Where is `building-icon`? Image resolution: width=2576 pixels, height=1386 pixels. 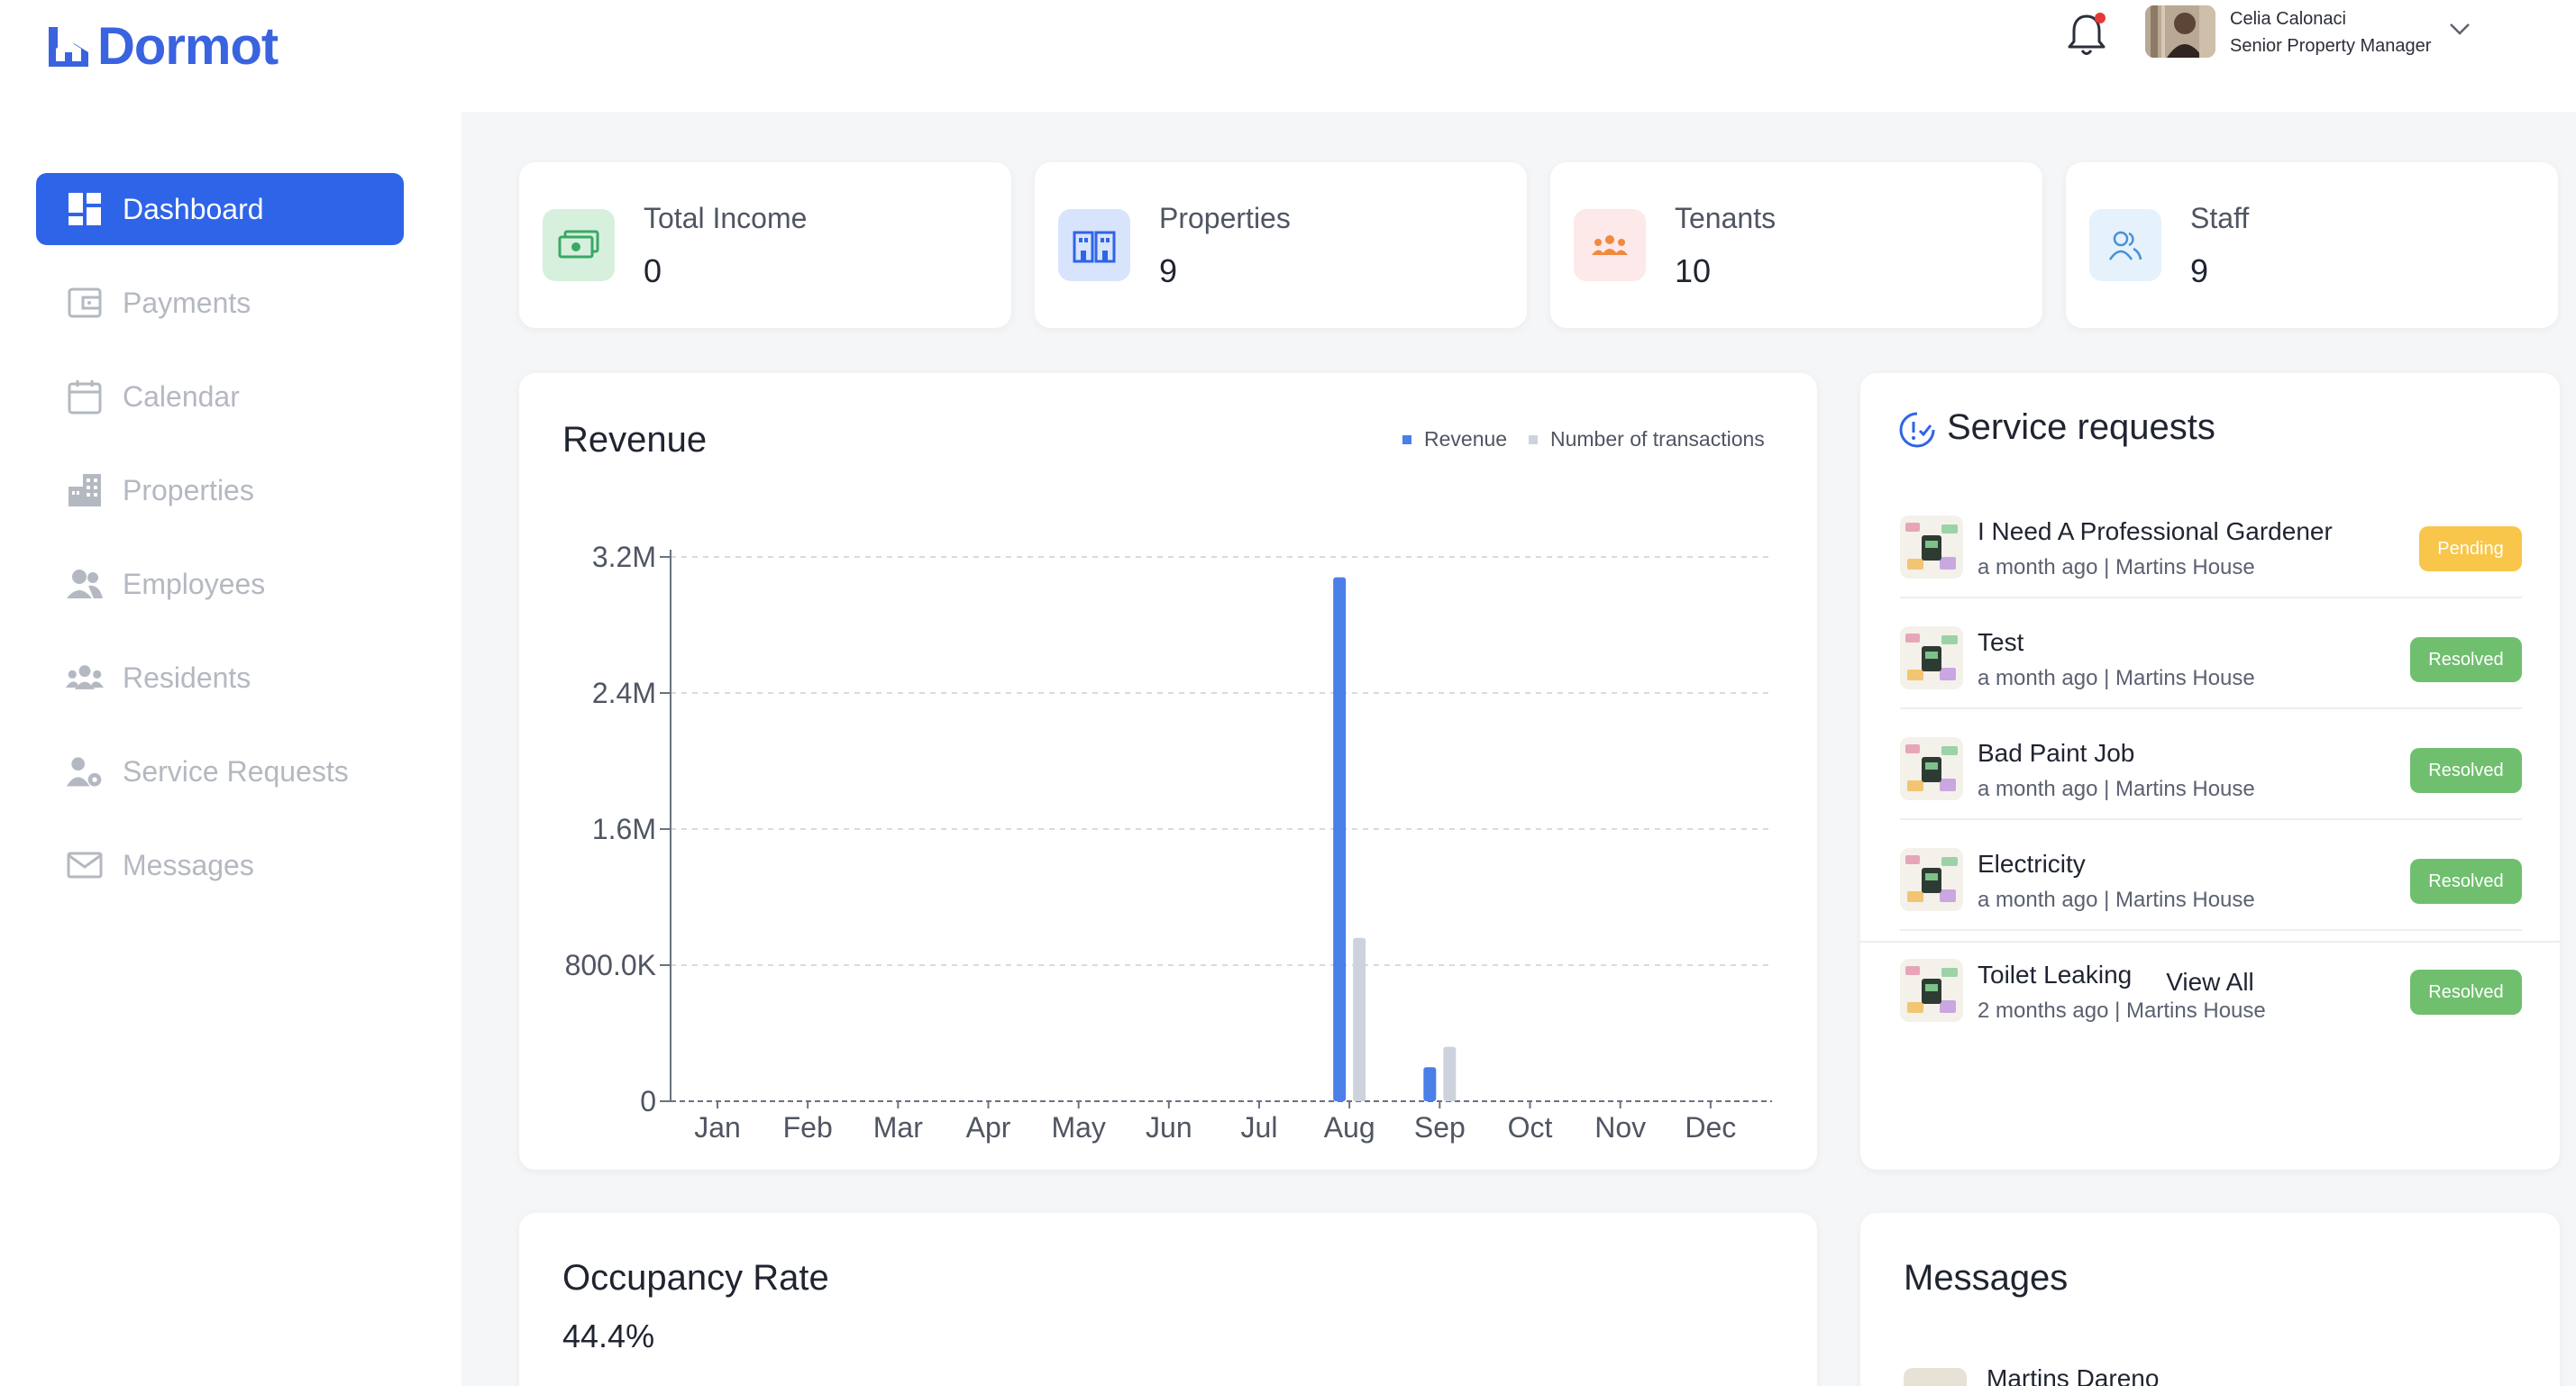 building-icon is located at coordinates (85, 490).